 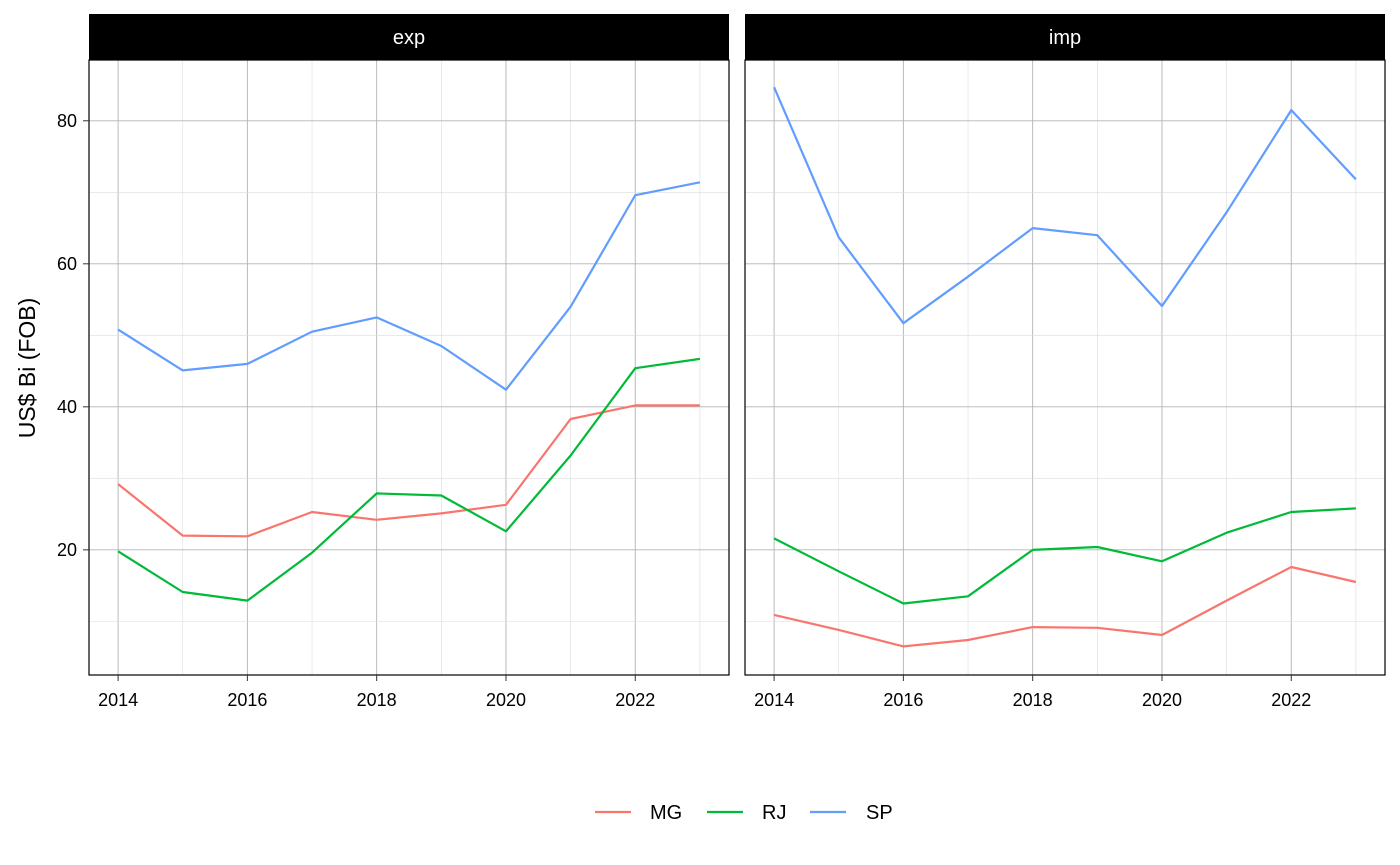 What do you see at coordinates (879, 813) in the screenshot?
I see `legend-label: SP` at bounding box center [879, 813].